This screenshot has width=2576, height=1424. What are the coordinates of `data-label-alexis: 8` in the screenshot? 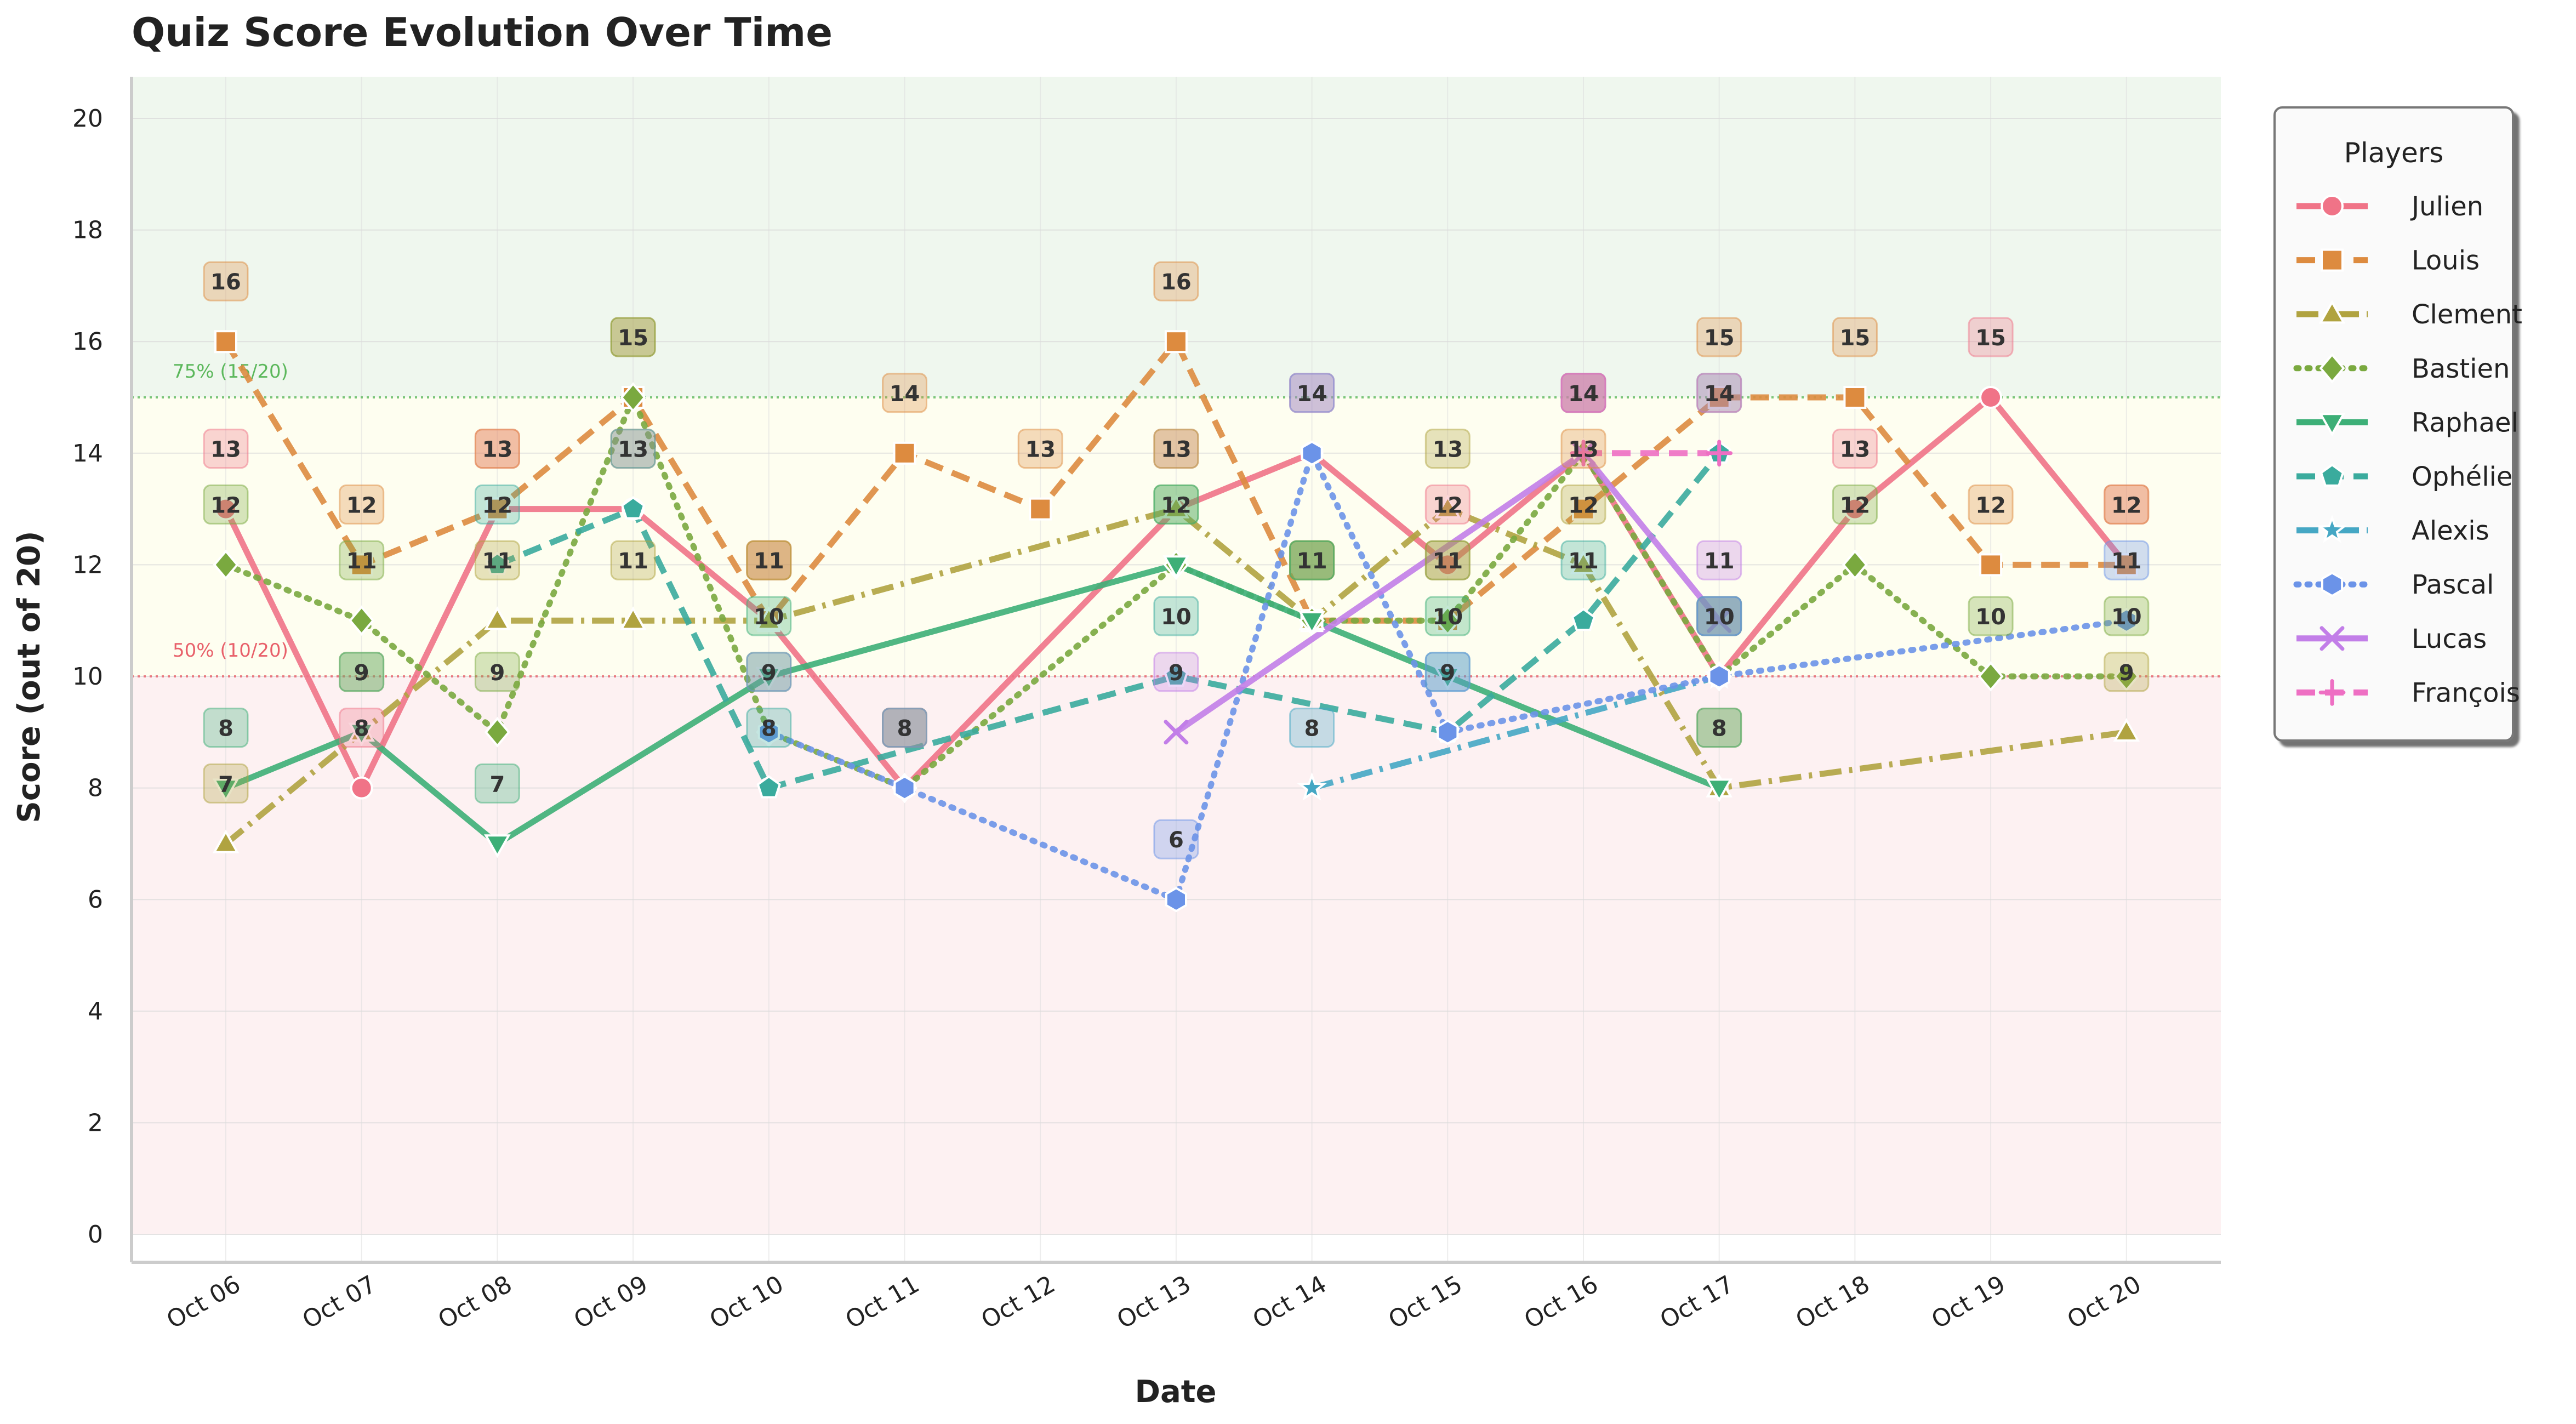 It's located at (1312, 729).